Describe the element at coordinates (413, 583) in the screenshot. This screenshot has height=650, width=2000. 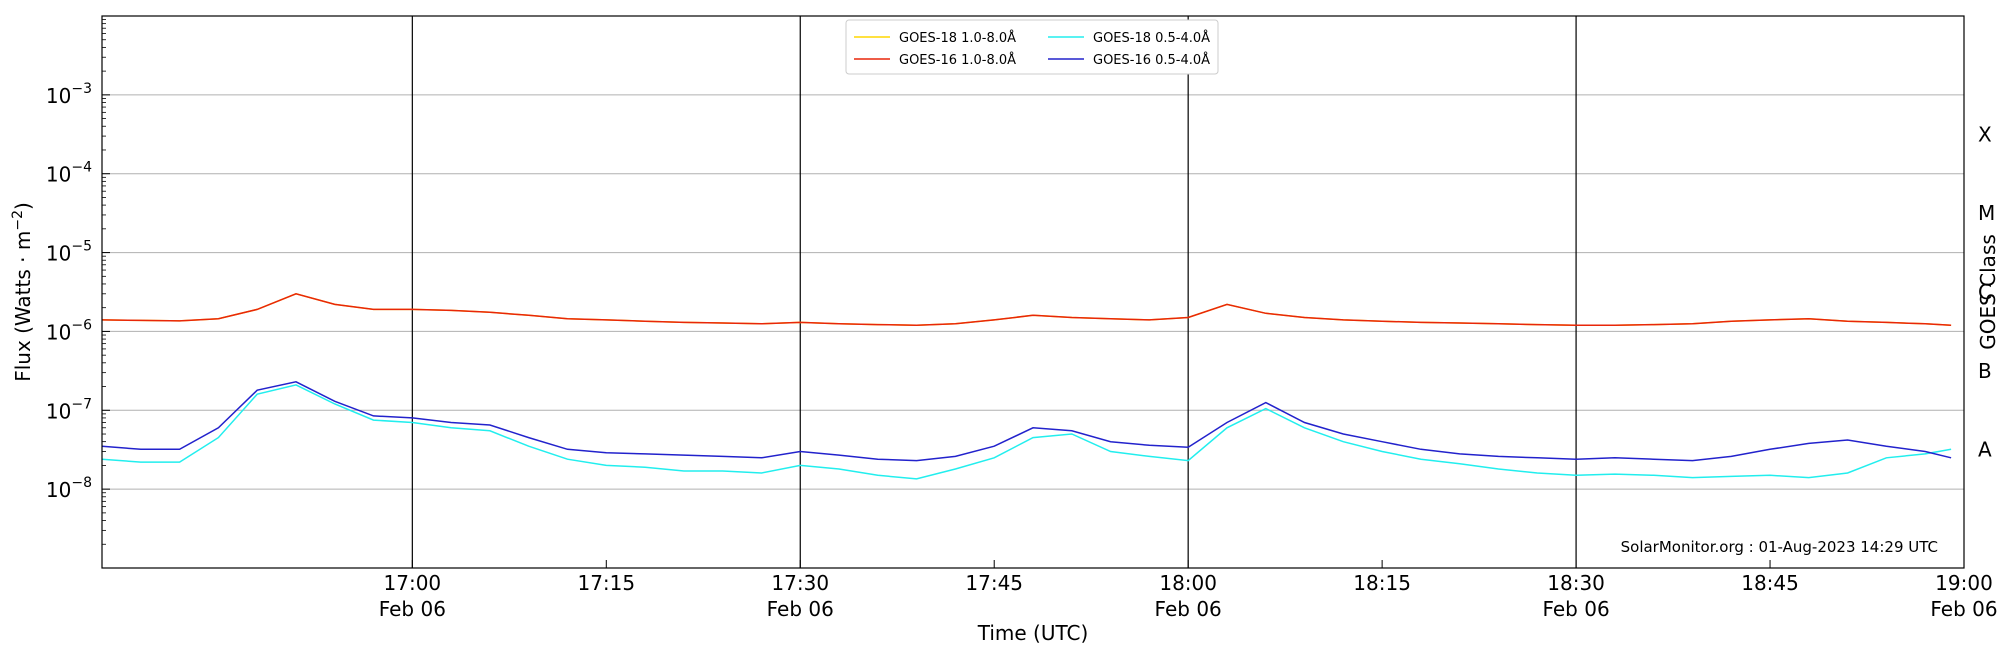
I see `x-tick-label: 17:00` at that location.